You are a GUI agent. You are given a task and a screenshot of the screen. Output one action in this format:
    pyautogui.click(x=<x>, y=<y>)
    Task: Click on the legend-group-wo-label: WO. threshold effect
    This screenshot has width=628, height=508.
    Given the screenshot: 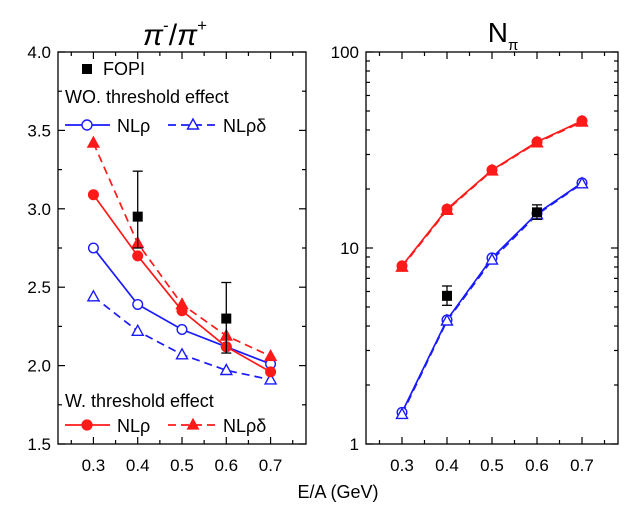 What is the action you would take?
    pyautogui.click(x=147, y=97)
    